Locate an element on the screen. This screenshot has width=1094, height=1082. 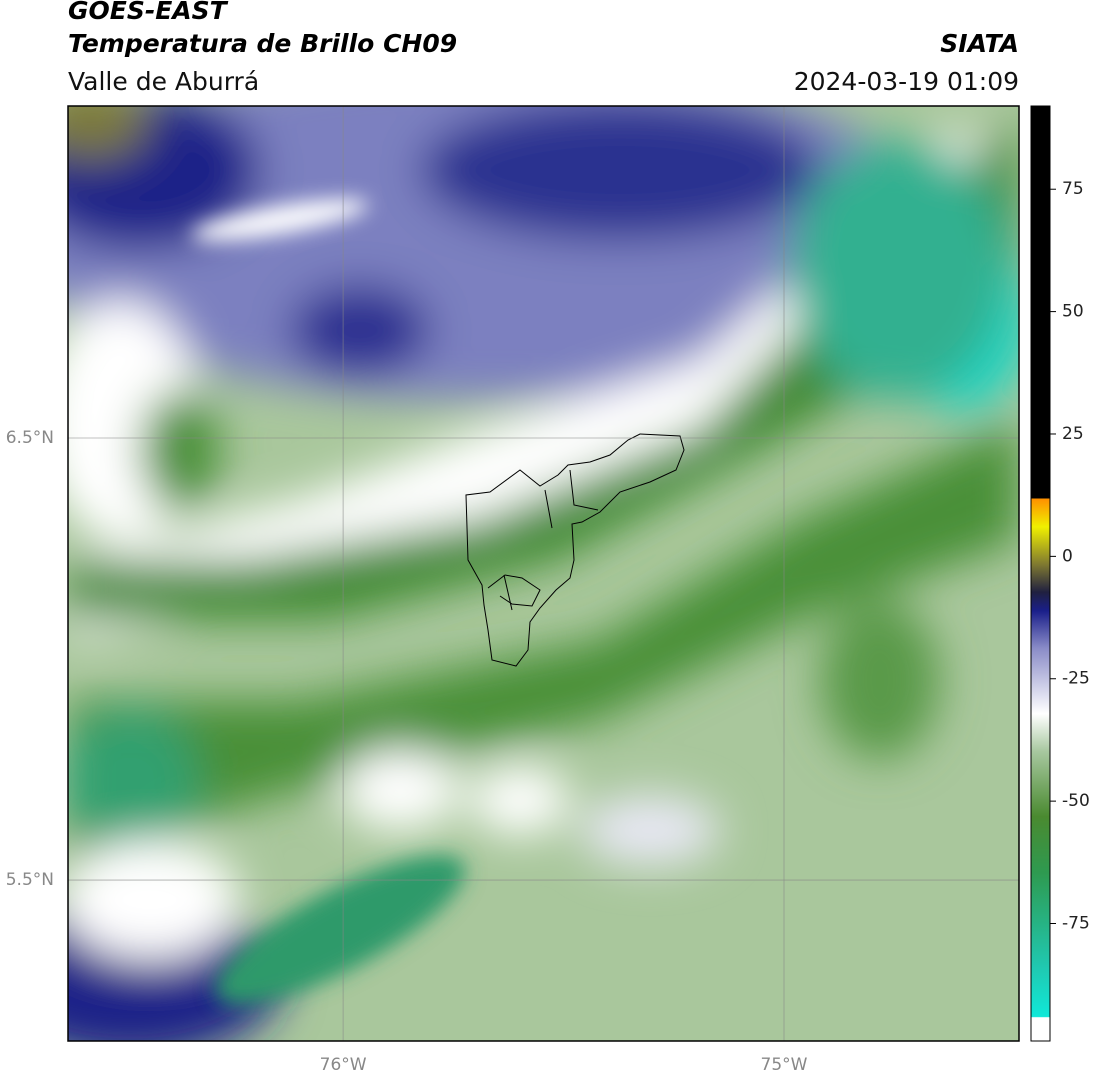
lat-label: 5.5°N is located at coordinates (30, 880).